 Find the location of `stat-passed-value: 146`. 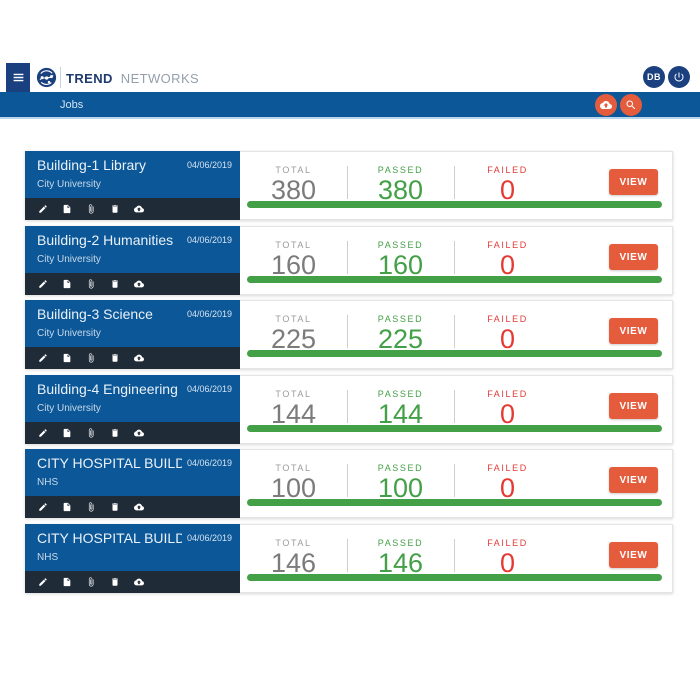

stat-passed-value: 146 is located at coordinates (400, 563).